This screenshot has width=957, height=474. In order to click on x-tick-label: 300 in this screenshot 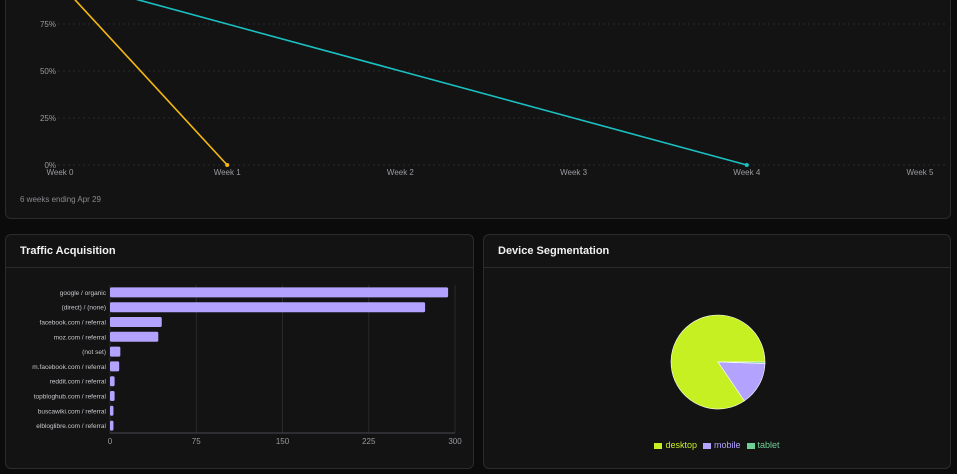, I will do `click(455, 441)`.